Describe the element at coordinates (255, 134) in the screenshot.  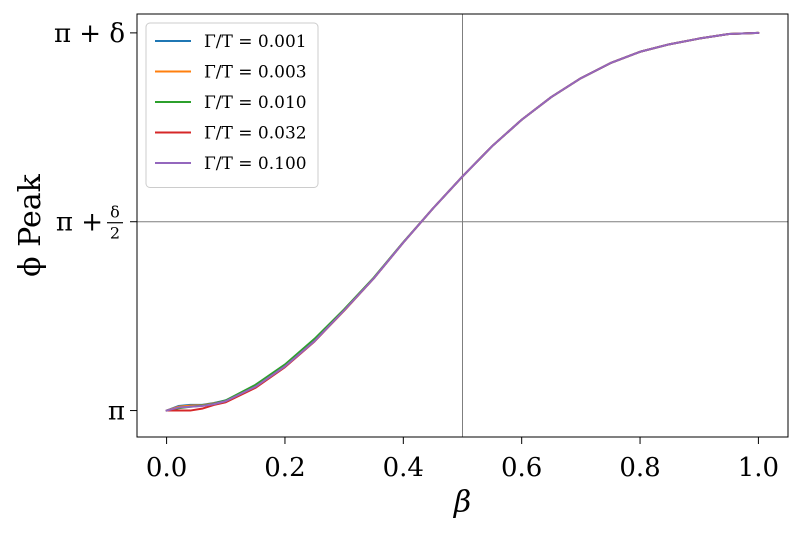
I see `legend-entry: Γ/T = 0.032` at that location.